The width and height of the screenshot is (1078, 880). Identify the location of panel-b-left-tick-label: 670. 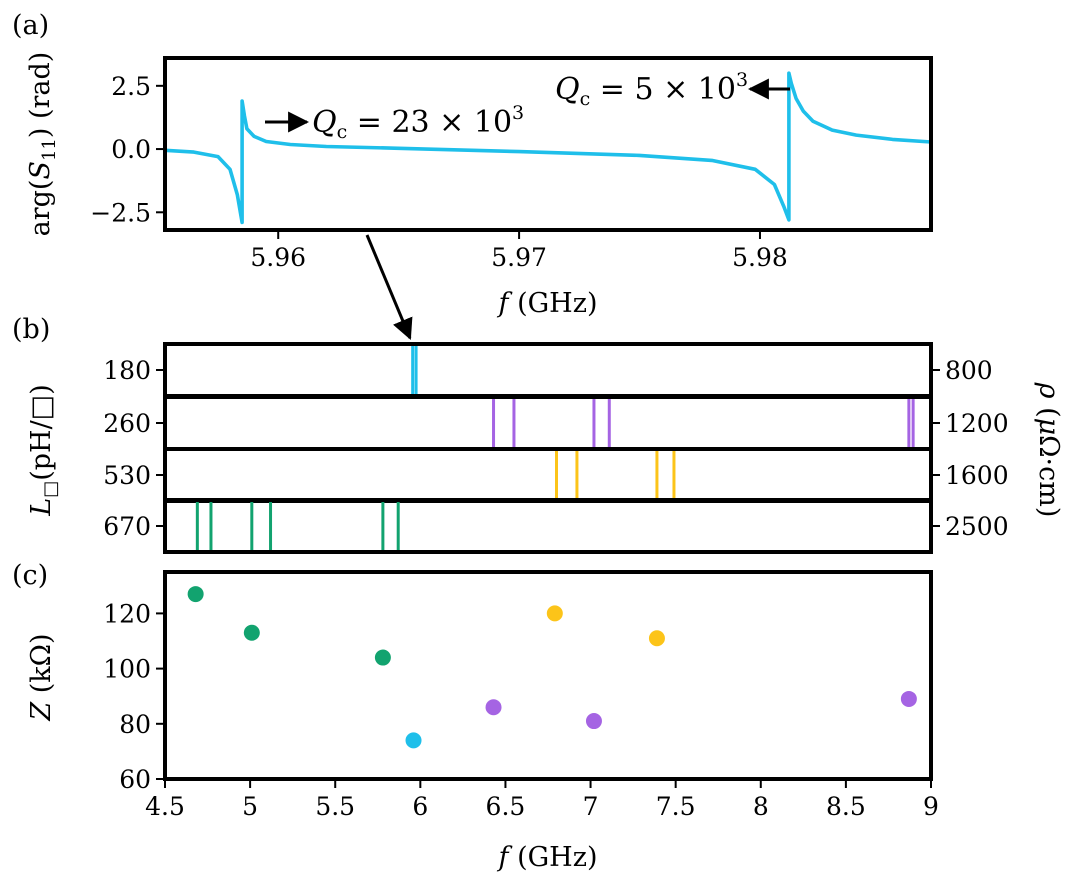
(127, 526).